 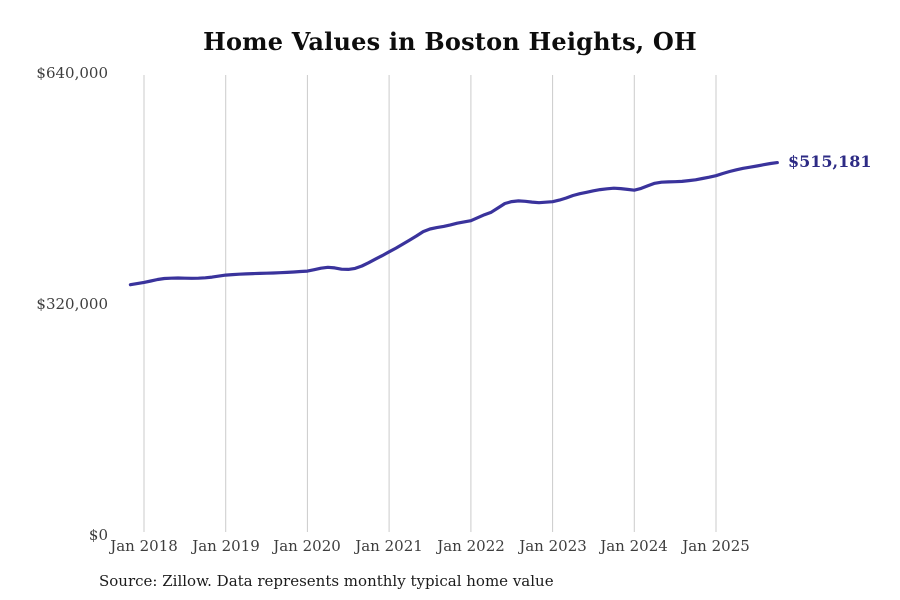 I want to click on last-value-label: $515,181, so click(x=830, y=161).